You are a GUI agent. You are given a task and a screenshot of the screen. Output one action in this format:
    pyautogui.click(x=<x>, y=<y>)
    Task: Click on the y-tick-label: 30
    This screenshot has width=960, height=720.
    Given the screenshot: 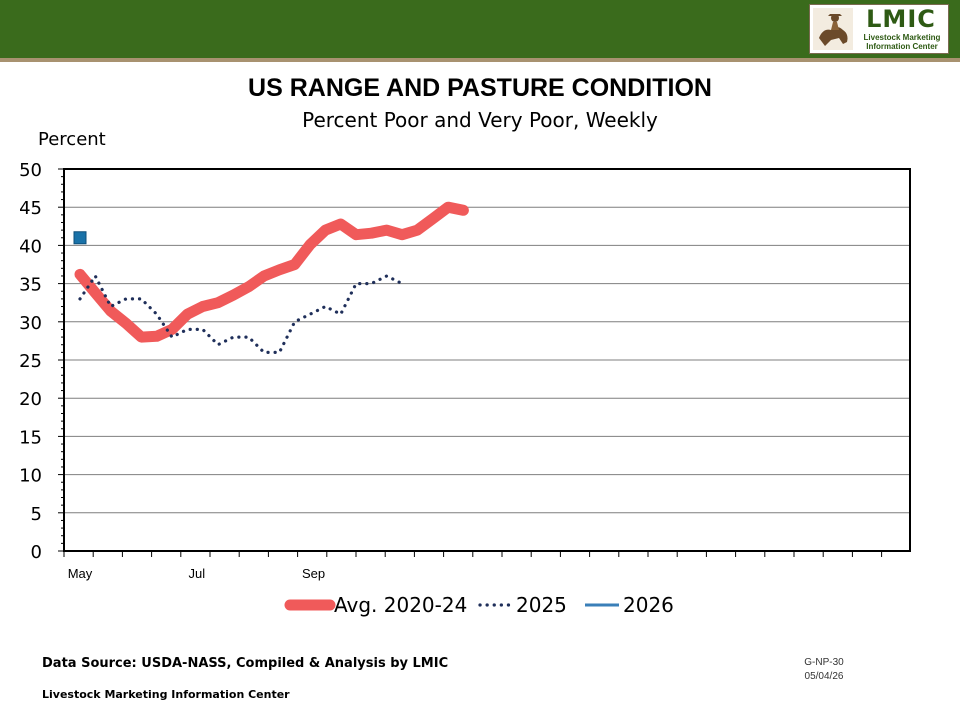 What is the action you would take?
    pyautogui.click(x=30, y=323)
    